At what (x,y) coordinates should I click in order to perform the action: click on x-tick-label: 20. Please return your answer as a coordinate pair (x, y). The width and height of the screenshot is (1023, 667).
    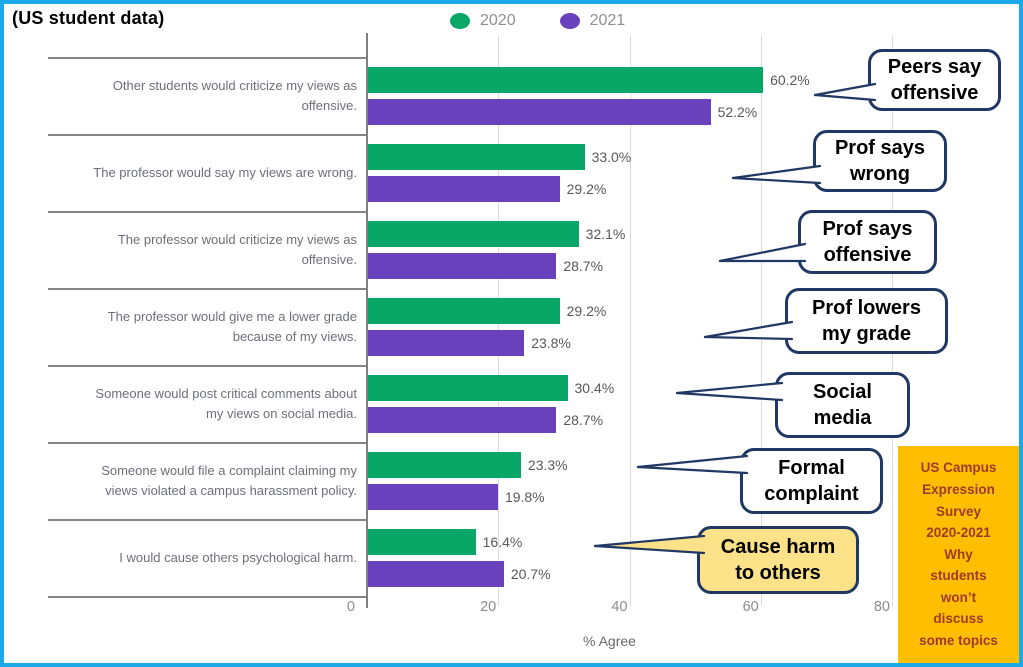
    Looking at the image, I should click on (488, 607).